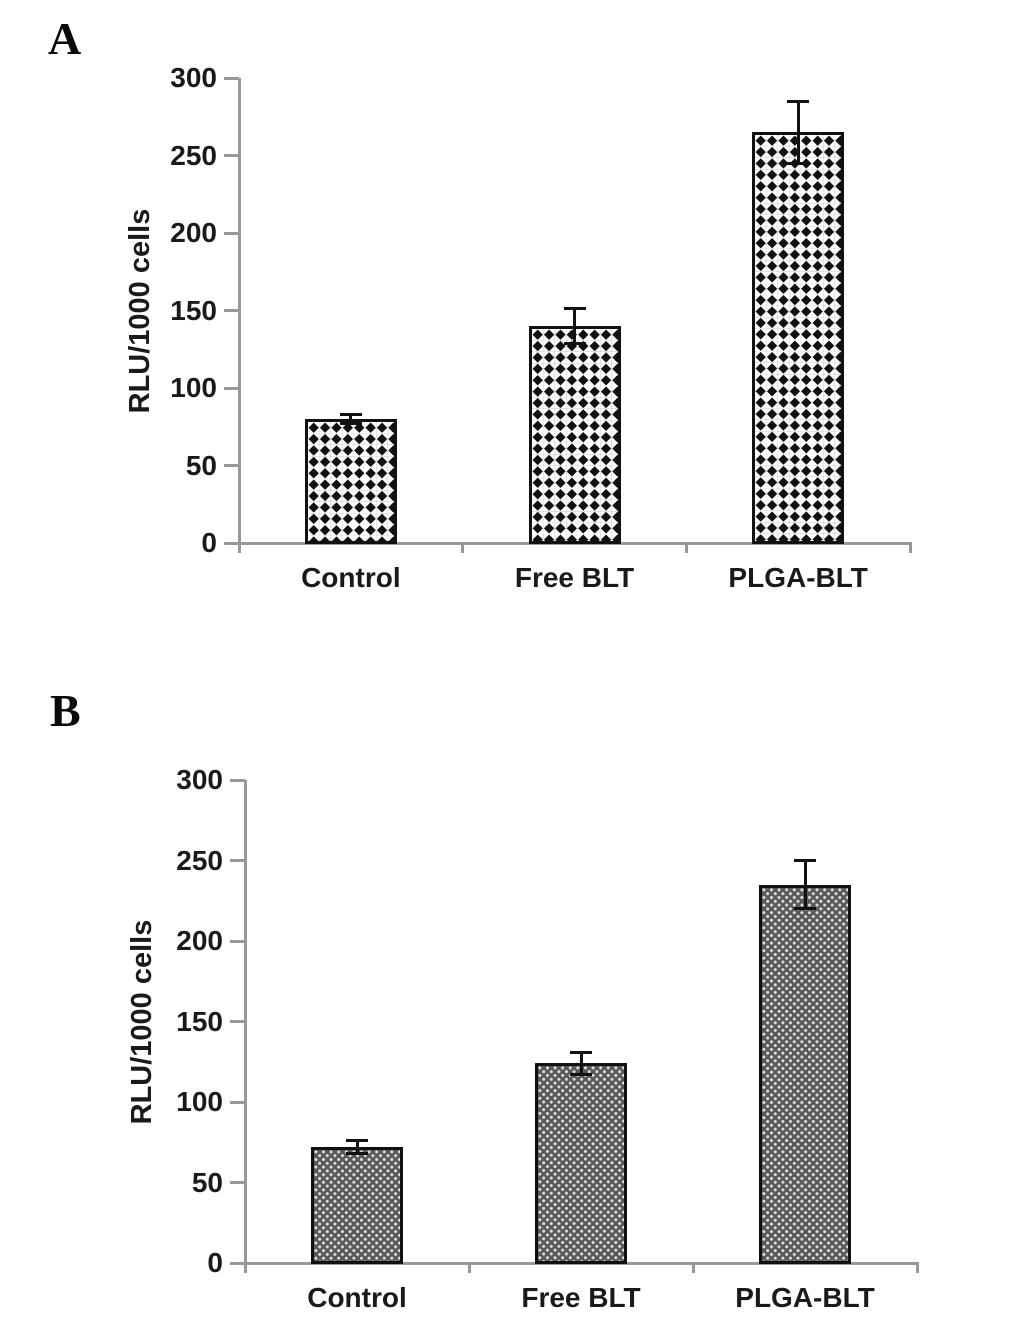 Image resolution: width=1033 pixels, height=1319 pixels. What do you see at coordinates (65, 710) in the screenshot?
I see `panel-b-letter: B` at bounding box center [65, 710].